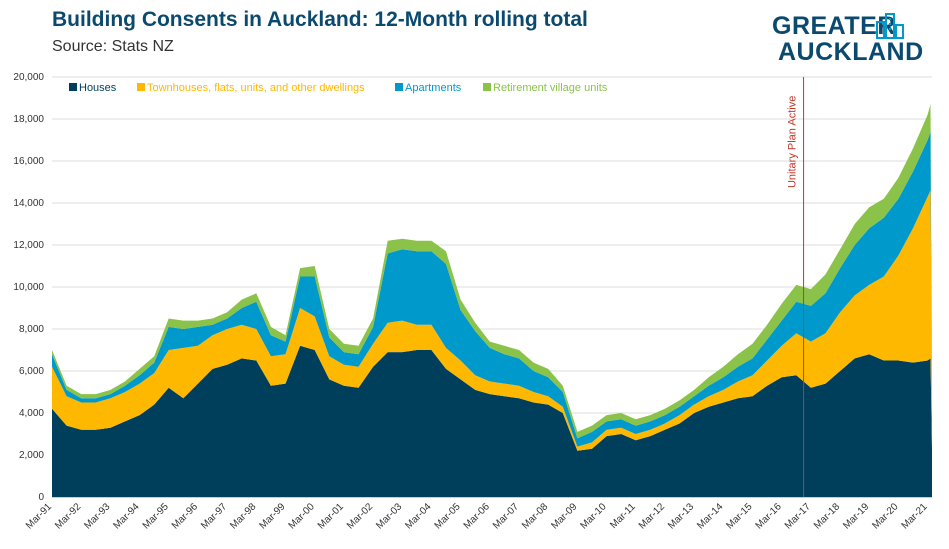  What do you see at coordinates (28, 203) in the screenshot?
I see `y-tick-label: 14,000` at bounding box center [28, 203].